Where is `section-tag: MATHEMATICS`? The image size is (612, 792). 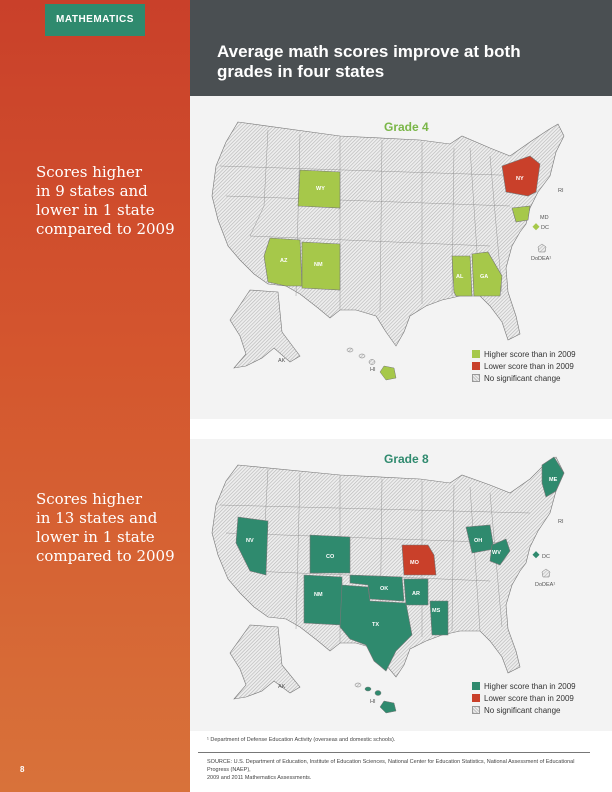
section-tag: MATHEMATICS is located at coordinates (95, 20).